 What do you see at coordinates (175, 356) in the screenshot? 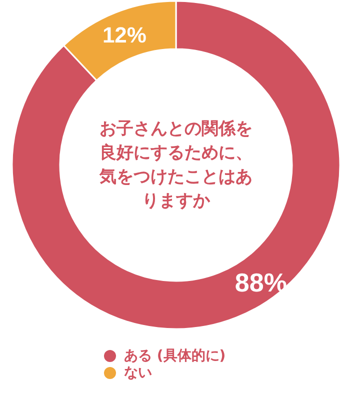
I see `legend-label: ある (具体的に)` at bounding box center [175, 356].